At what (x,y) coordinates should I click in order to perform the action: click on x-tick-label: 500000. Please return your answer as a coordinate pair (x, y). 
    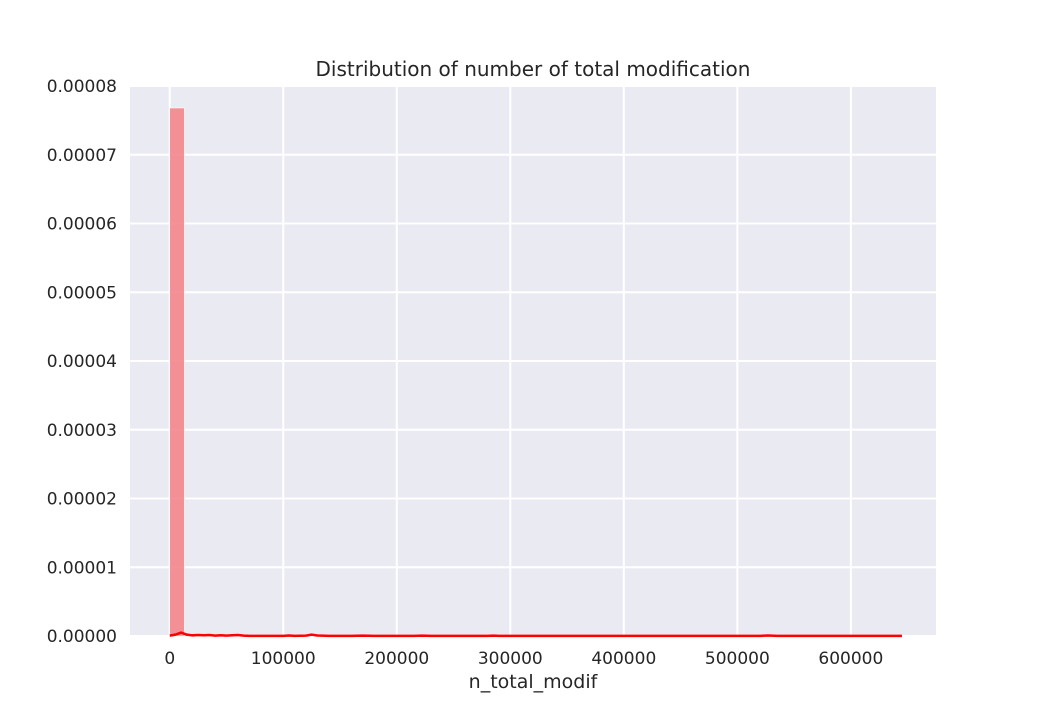
    Looking at the image, I should click on (737, 659).